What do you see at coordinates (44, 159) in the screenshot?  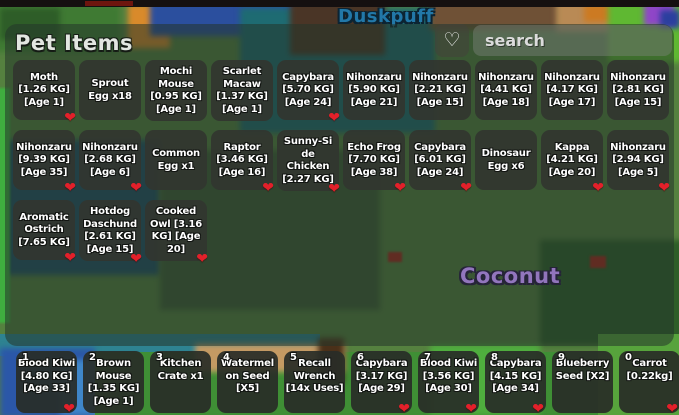 I see `pet-item-label: Nihonzaru [9.39 KG] [Age 35]` at bounding box center [44, 159].